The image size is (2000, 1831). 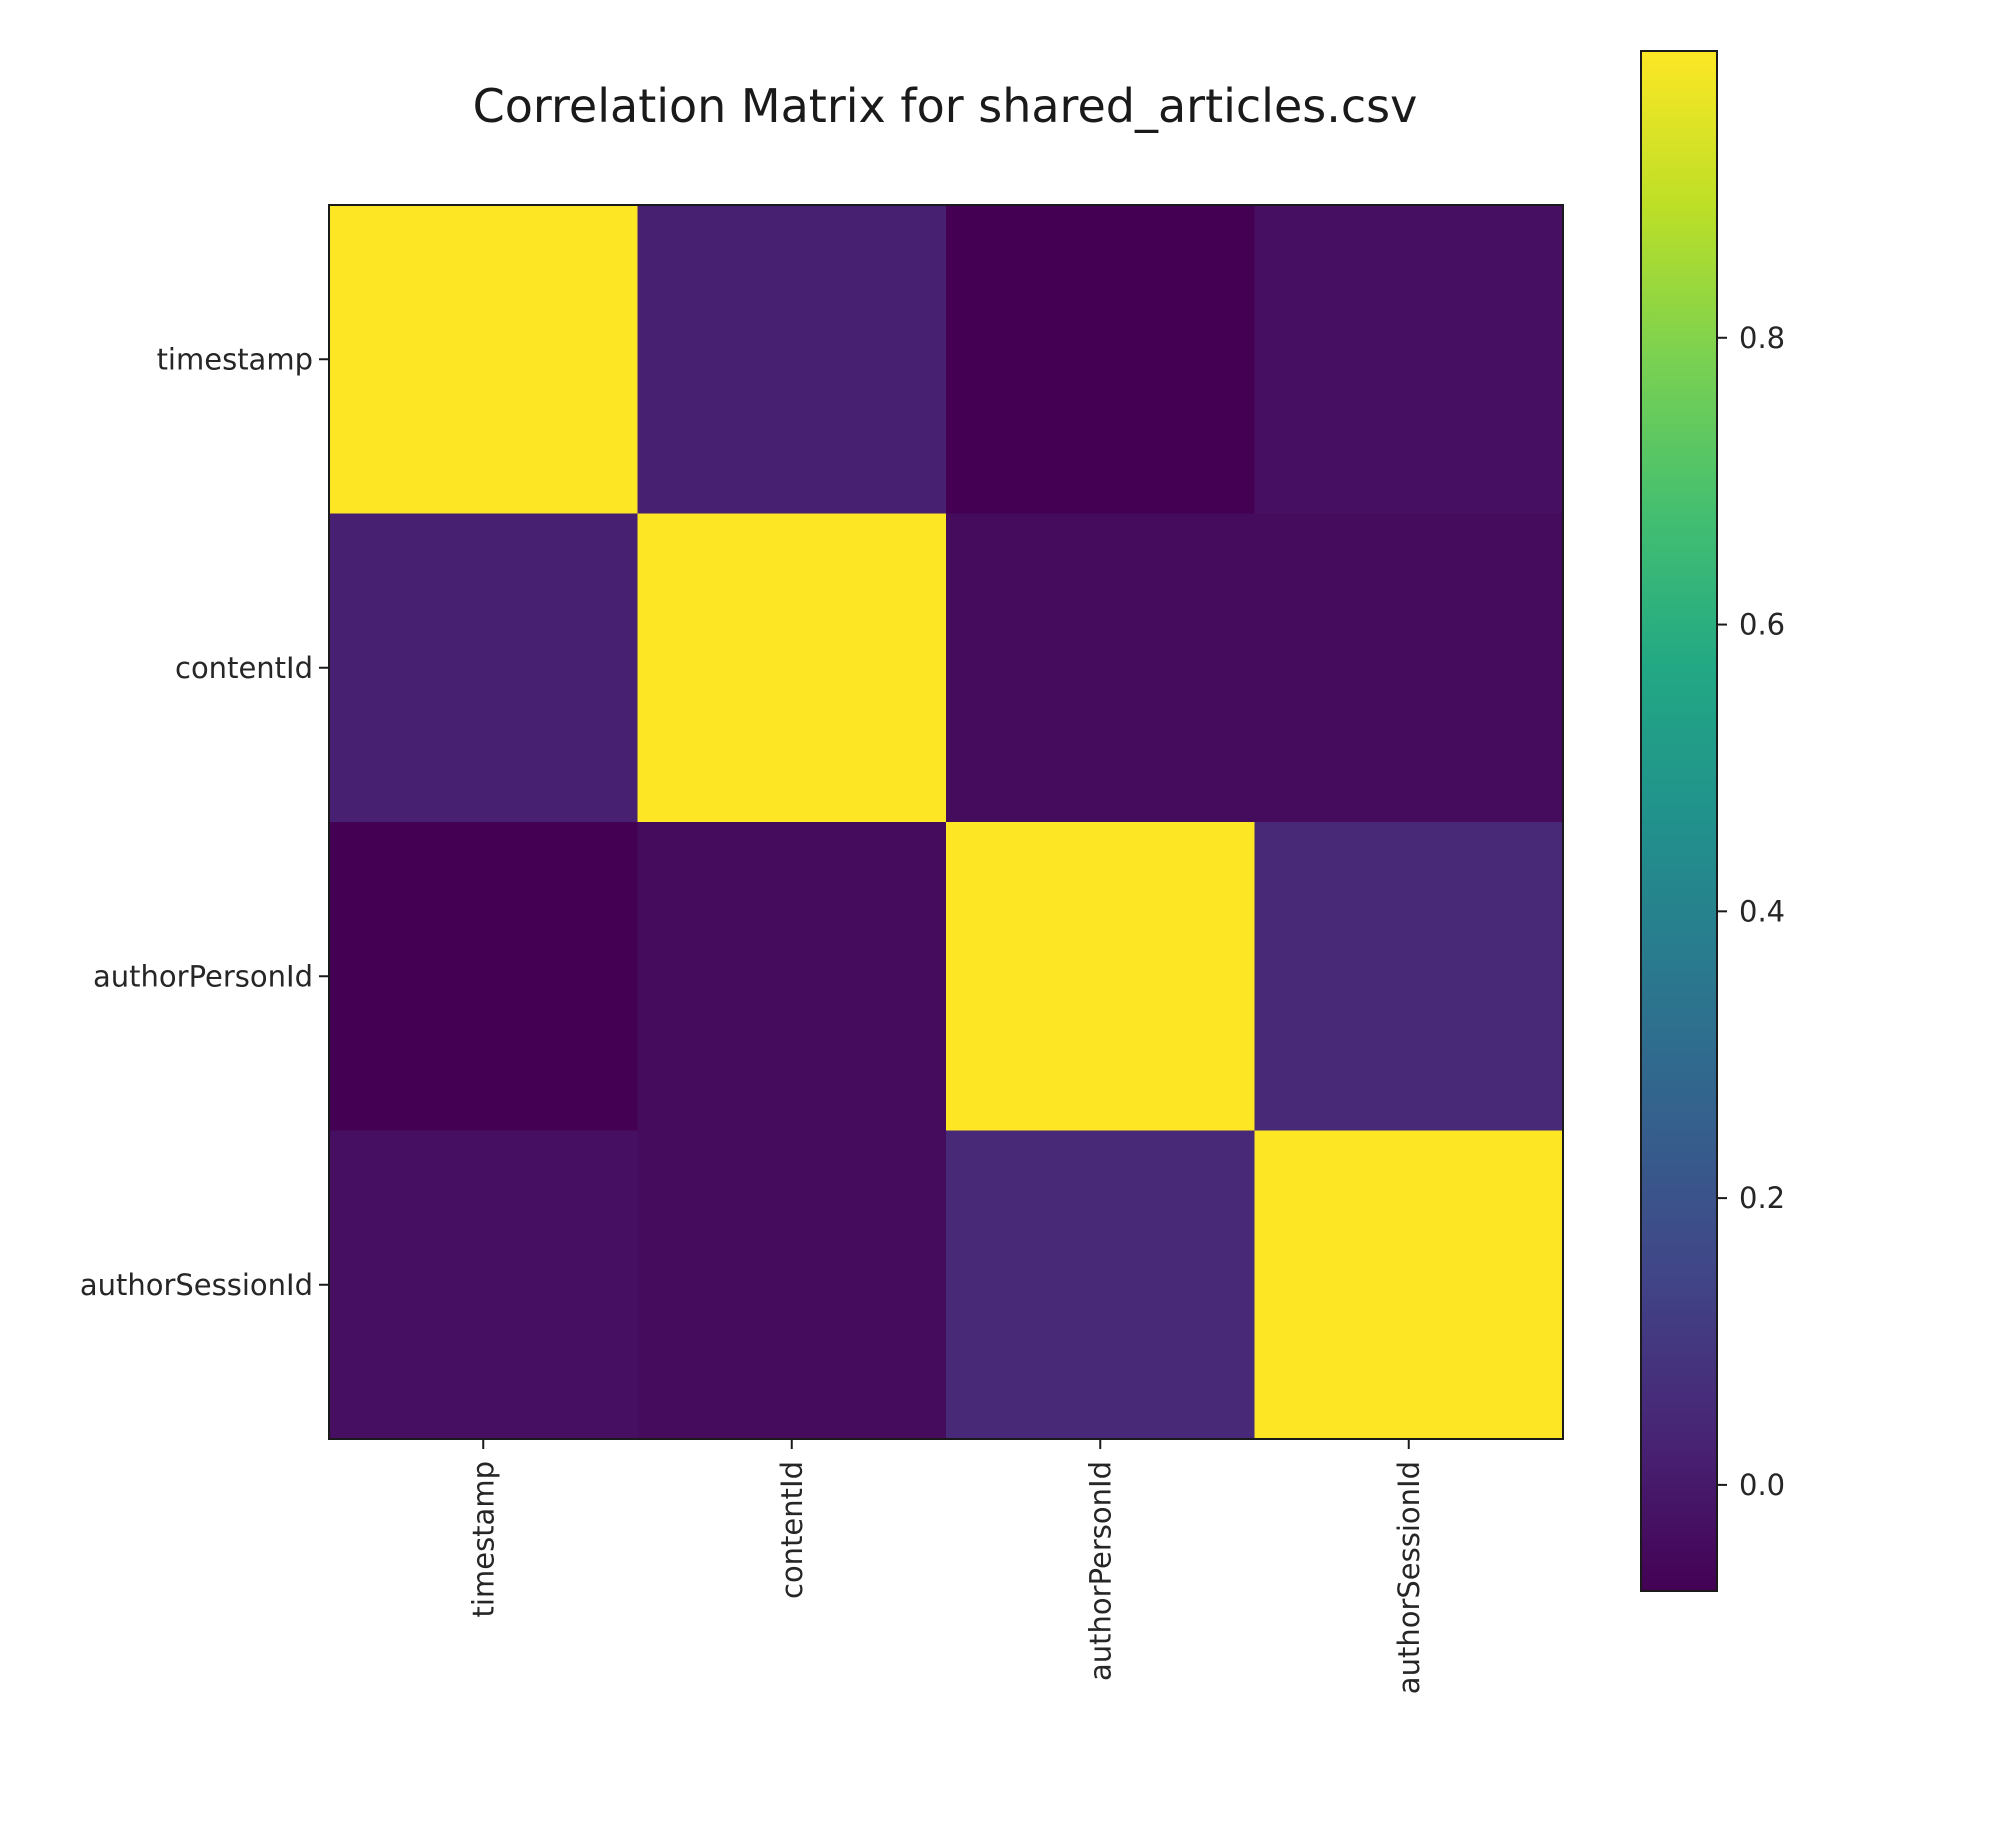 I want to click on y-tick-label: authorPersonId, so click(x=203, y=976).